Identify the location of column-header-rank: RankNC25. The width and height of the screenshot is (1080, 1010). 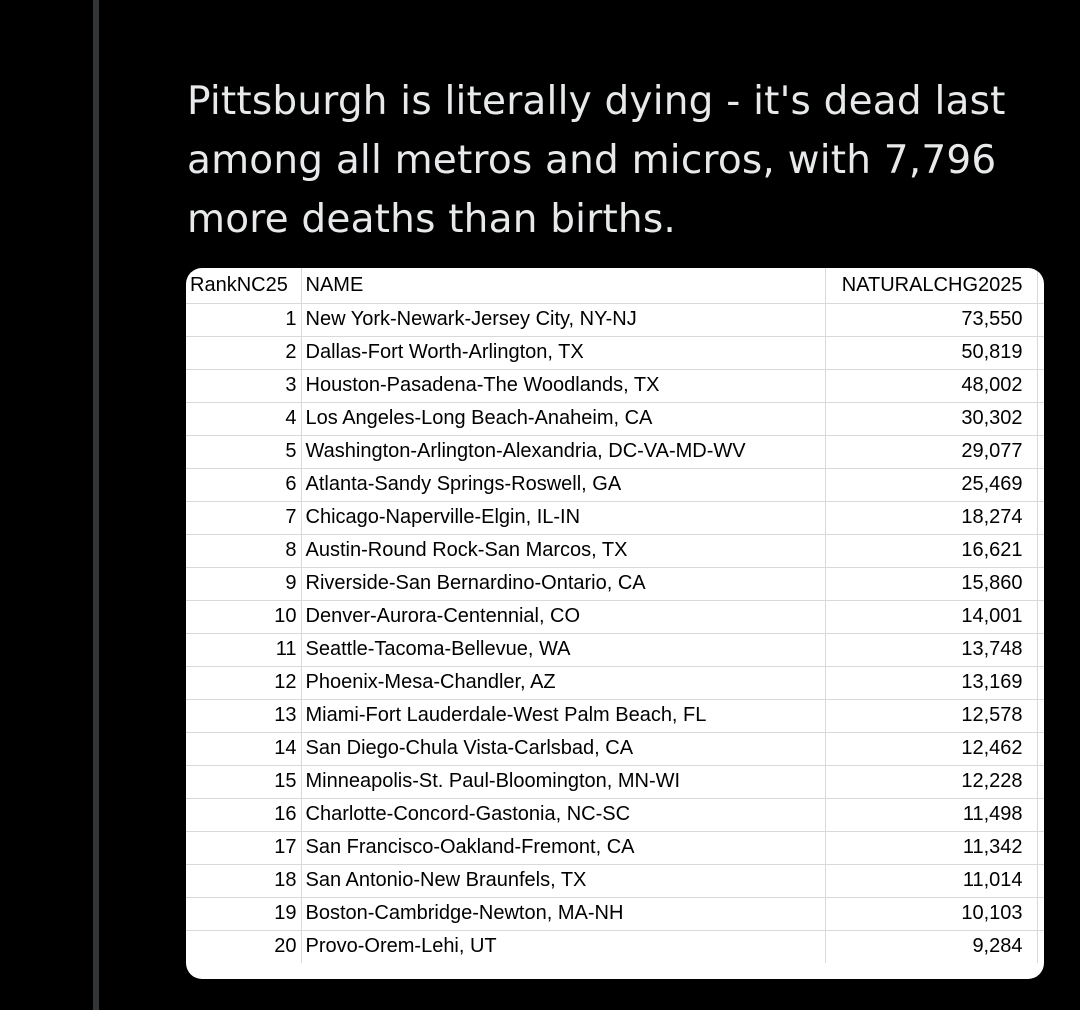
(244, 286).